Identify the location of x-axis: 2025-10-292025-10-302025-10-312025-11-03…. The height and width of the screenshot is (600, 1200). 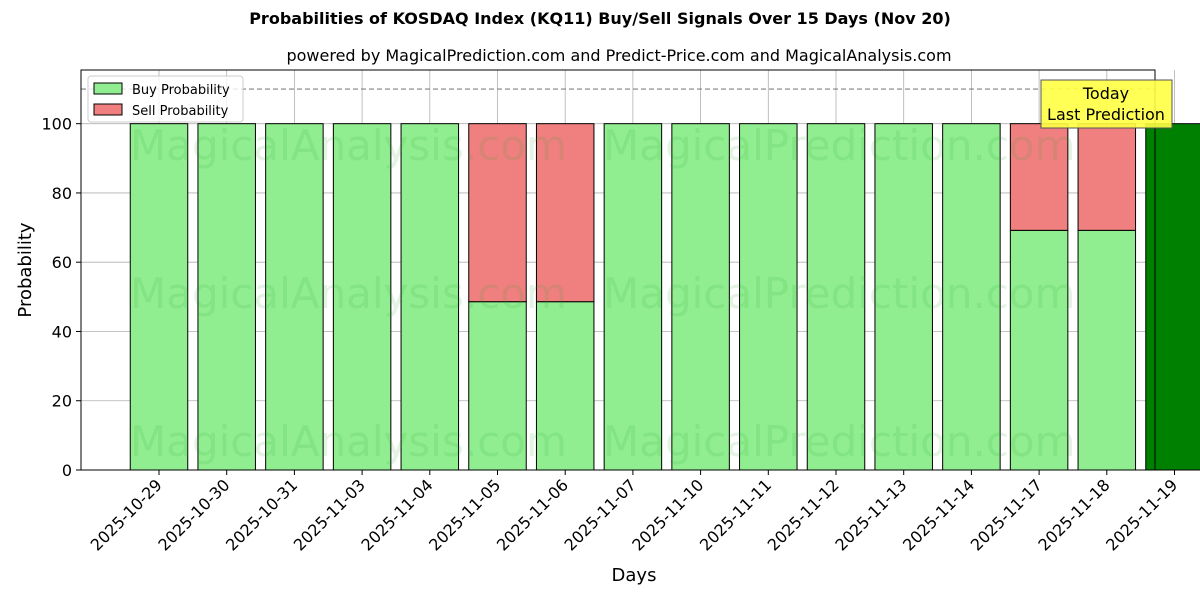
(634, 512).